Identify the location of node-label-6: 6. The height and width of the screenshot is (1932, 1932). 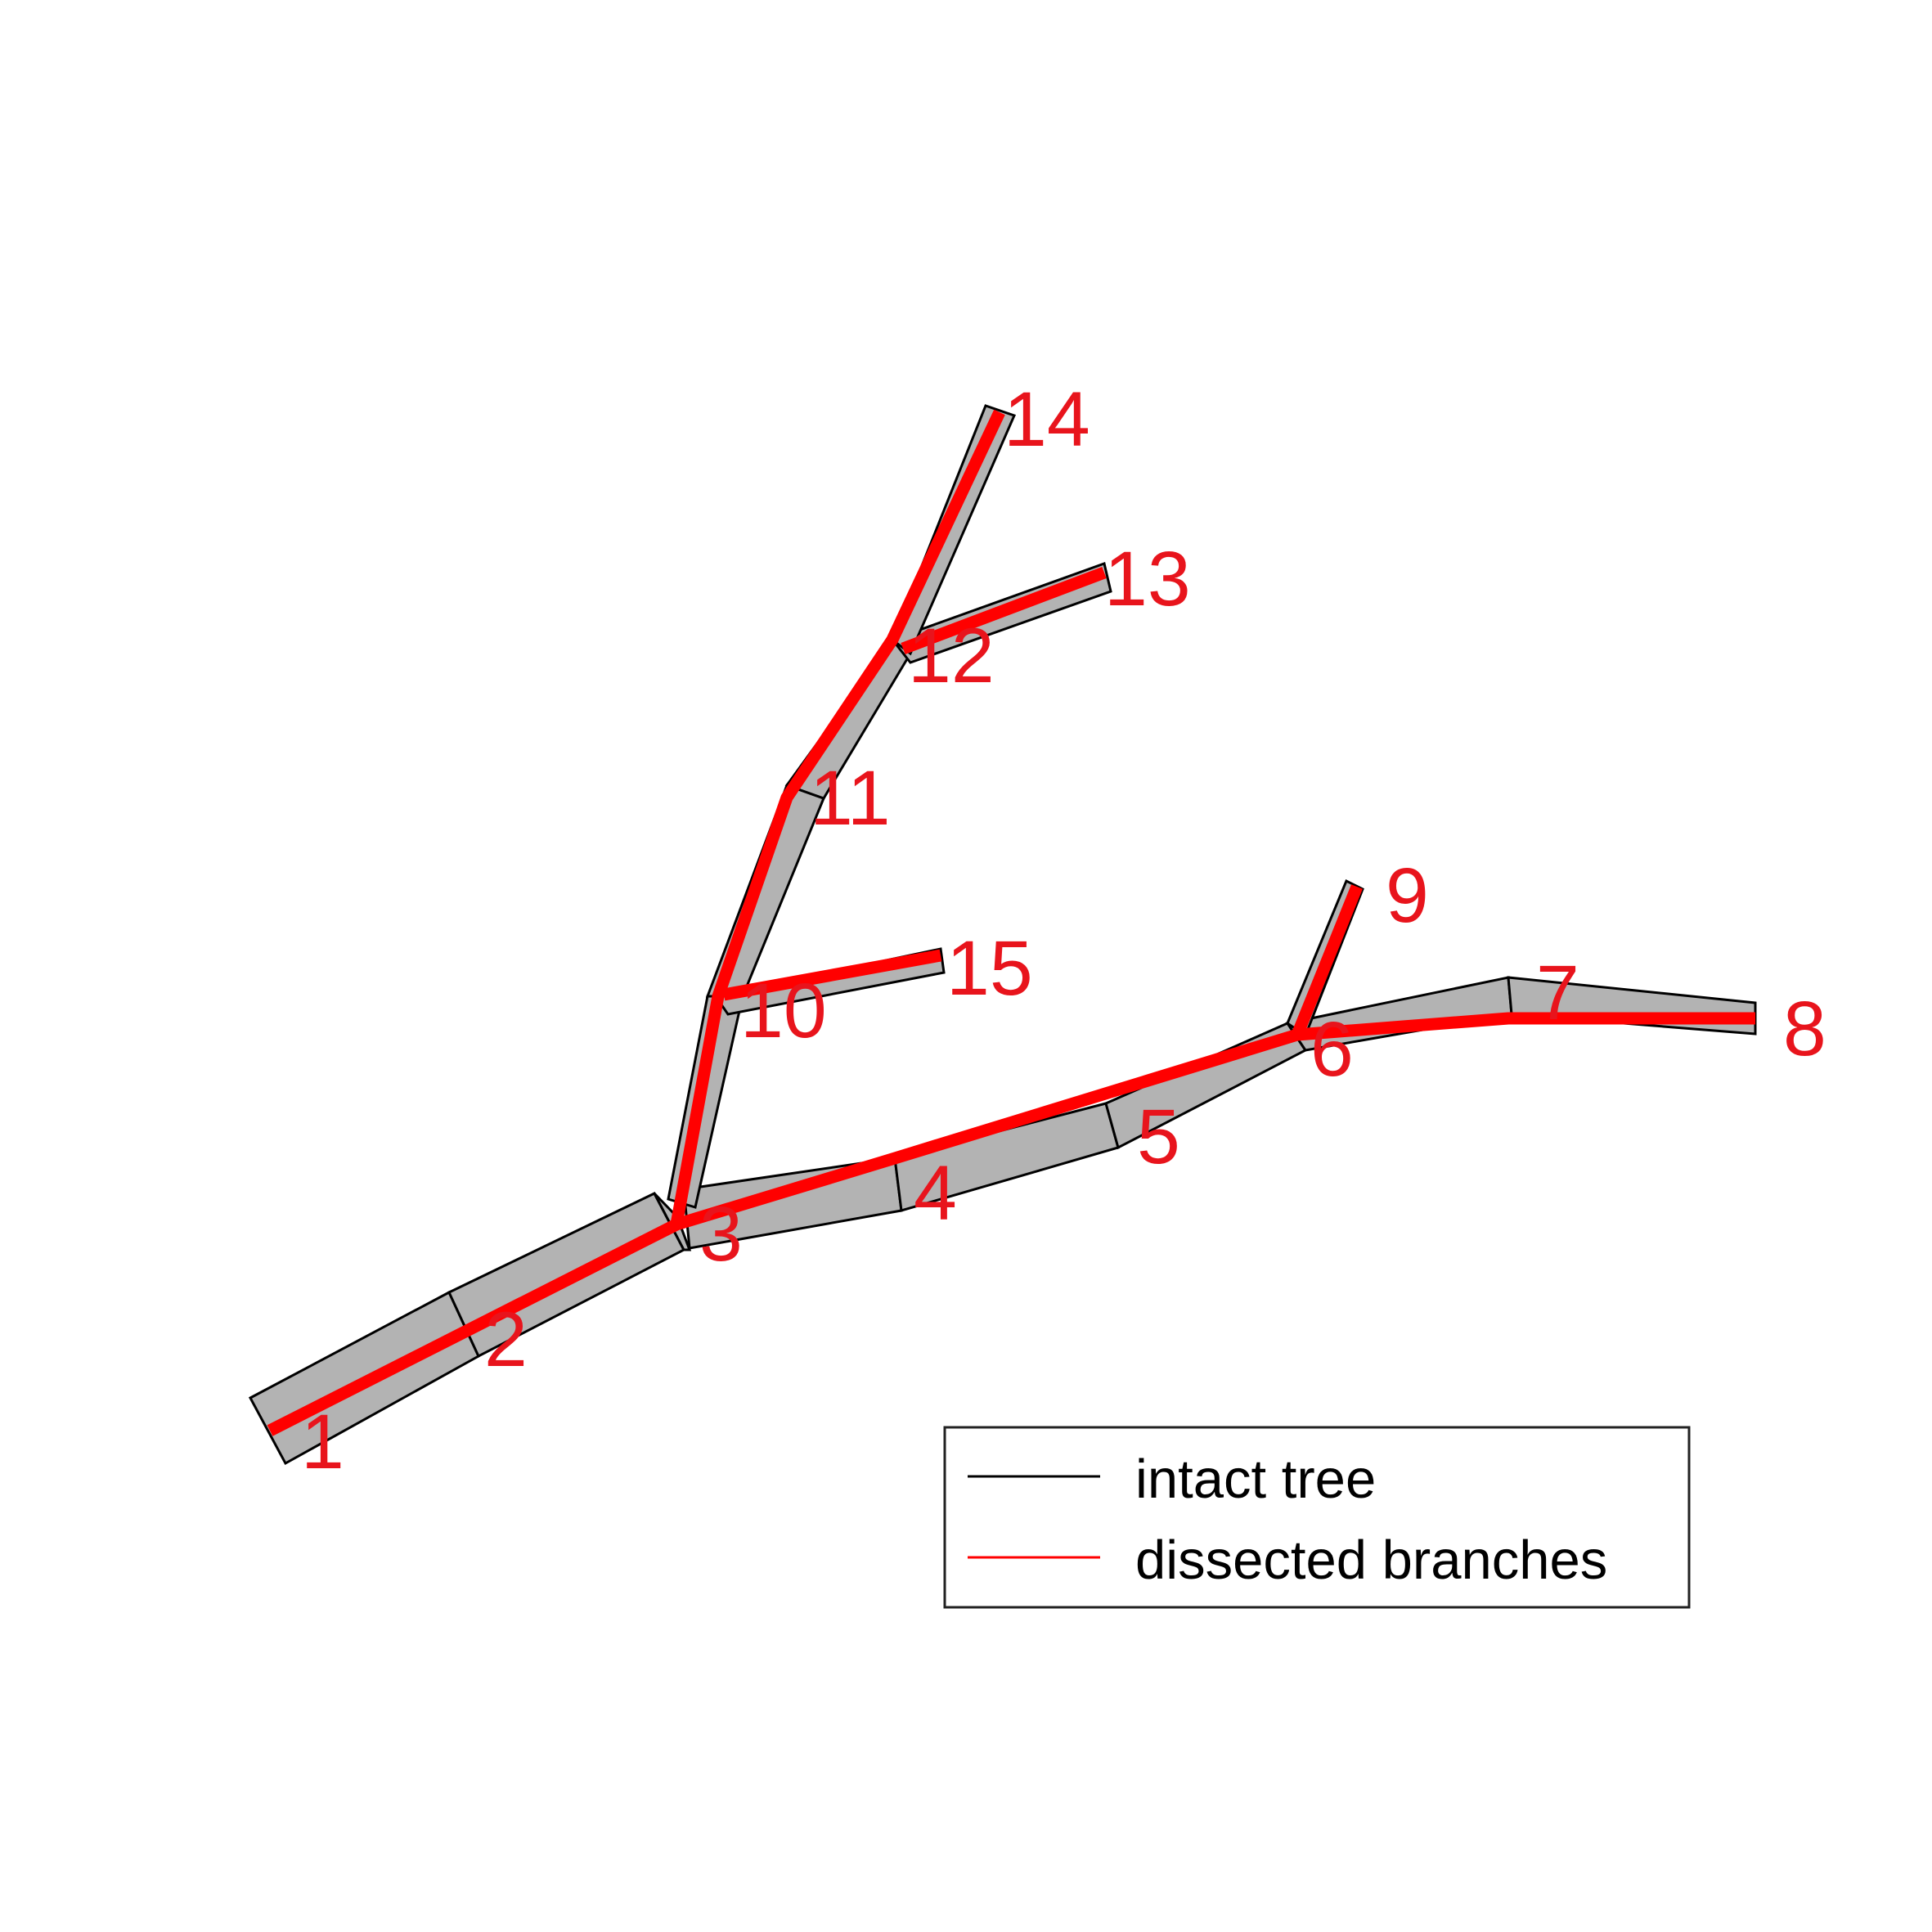
(1332, 1050).